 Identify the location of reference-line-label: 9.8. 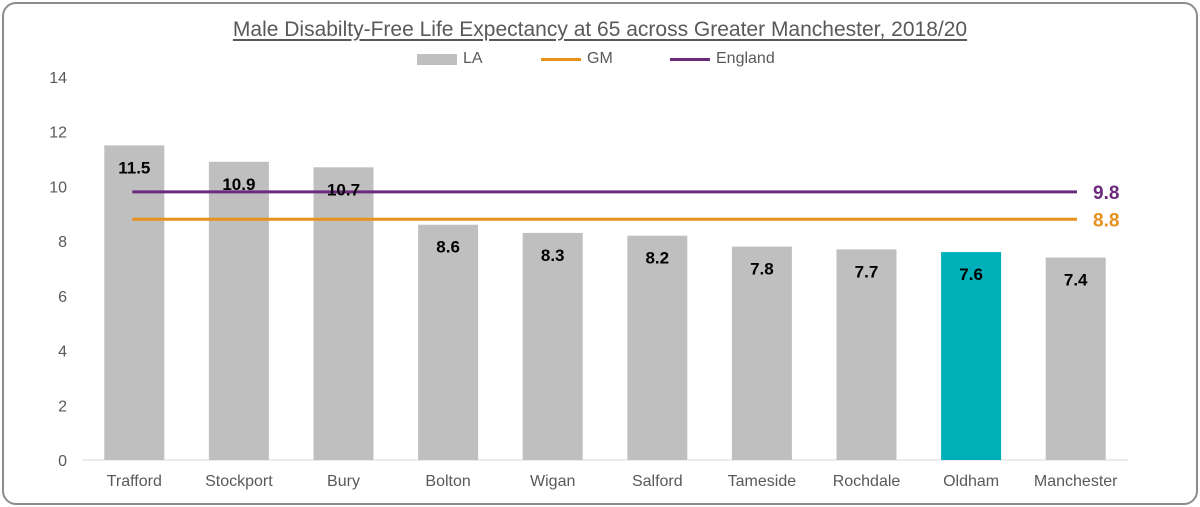
(1106, 193).